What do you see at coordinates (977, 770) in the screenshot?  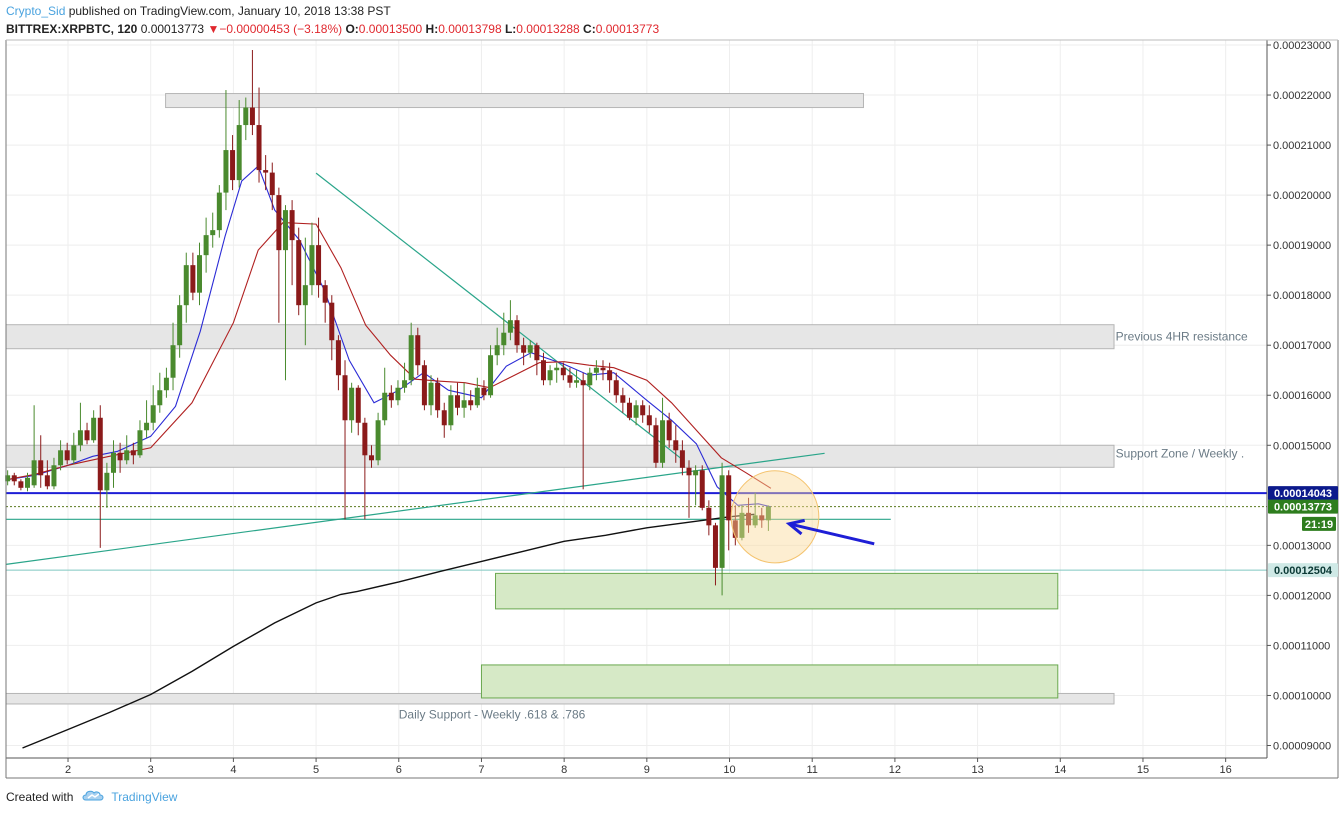 I see `time-tick-label: 13` at bounding box center [977, 770].